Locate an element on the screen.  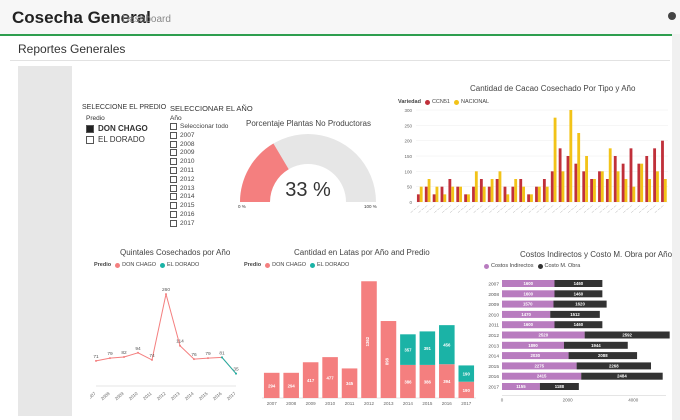
gauge-min-label: 0 % is located at coordinates (242, 206).